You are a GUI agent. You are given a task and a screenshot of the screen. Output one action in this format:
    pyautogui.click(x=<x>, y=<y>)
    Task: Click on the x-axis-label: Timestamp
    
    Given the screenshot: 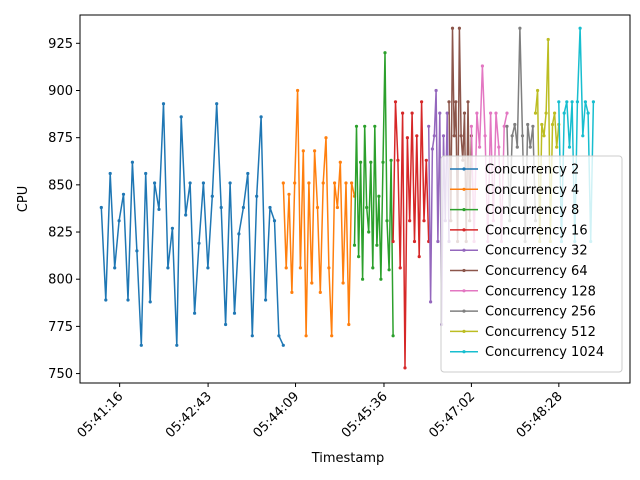 What is the action you would take?
    pyautogui.click(x=348, y=458)
    